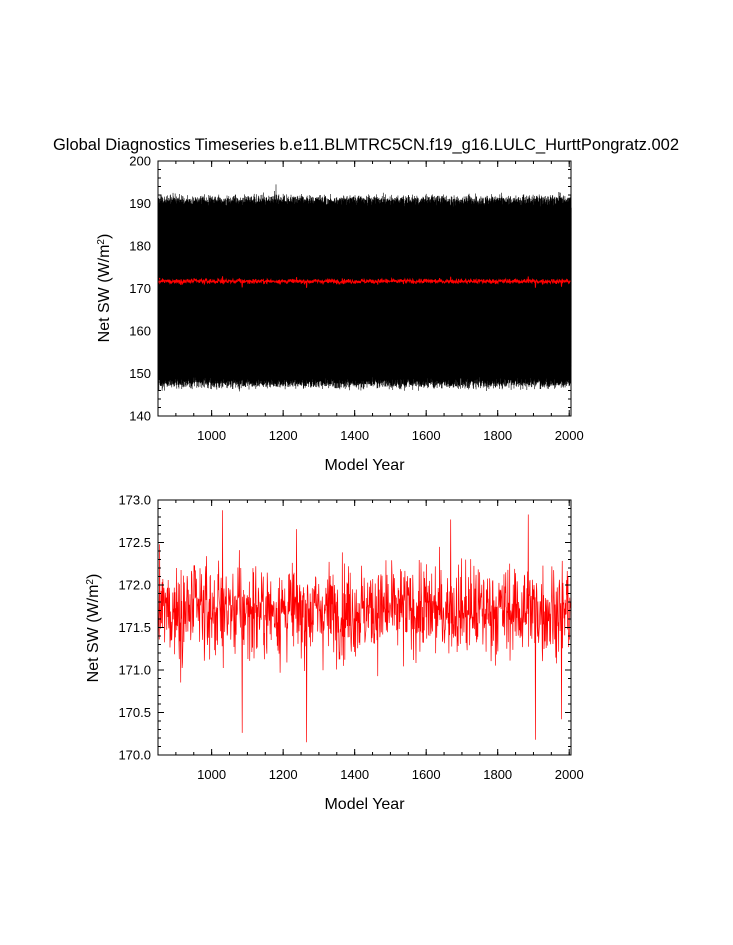 This screenshot has width=733, height=945. I want to click on y-tick-label: 171.5, so click(134, 627).